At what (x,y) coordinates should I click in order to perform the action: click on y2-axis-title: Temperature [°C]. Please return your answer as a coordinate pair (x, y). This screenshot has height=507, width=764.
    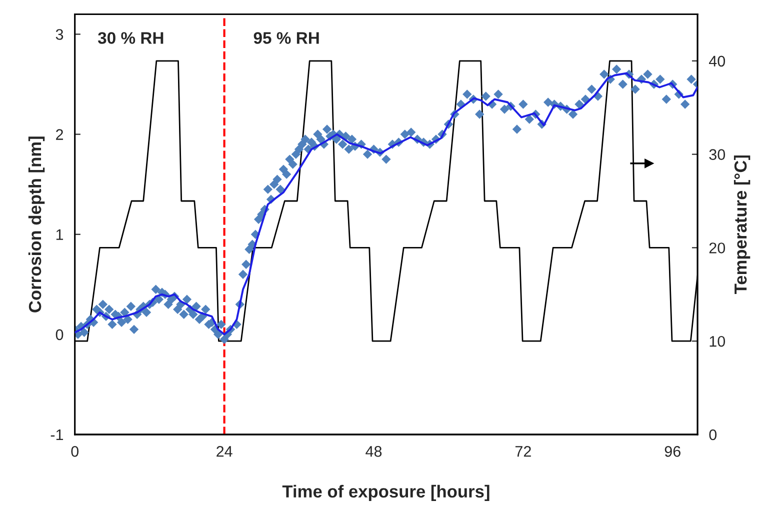
    Looking at the image, I should click on (742, 224).